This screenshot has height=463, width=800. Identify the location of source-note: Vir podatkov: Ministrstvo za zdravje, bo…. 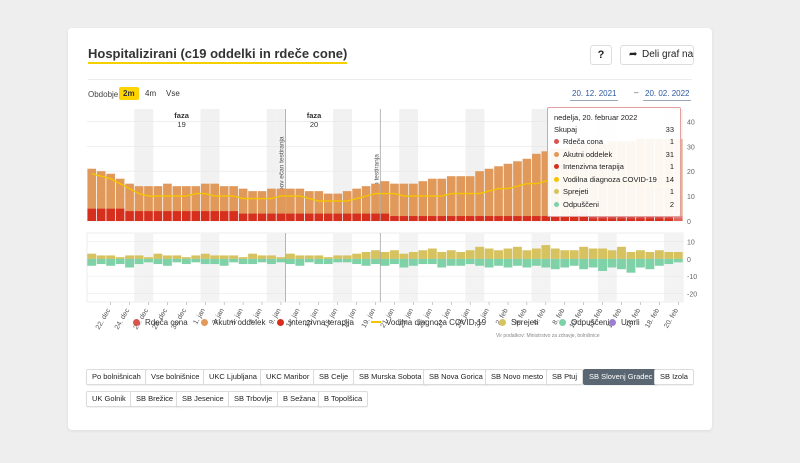
(548, 336).